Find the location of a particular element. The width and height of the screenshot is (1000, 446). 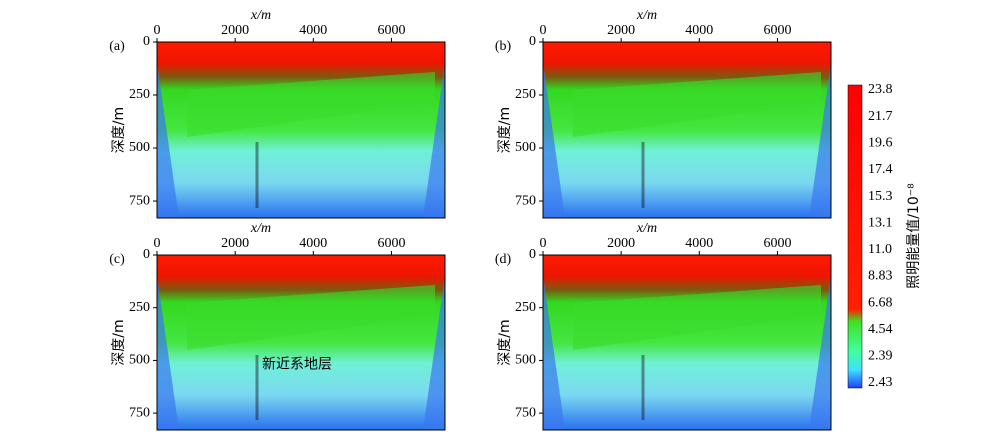

colorbar-tick-label: 21.7 is located at coordinates (880, 116).